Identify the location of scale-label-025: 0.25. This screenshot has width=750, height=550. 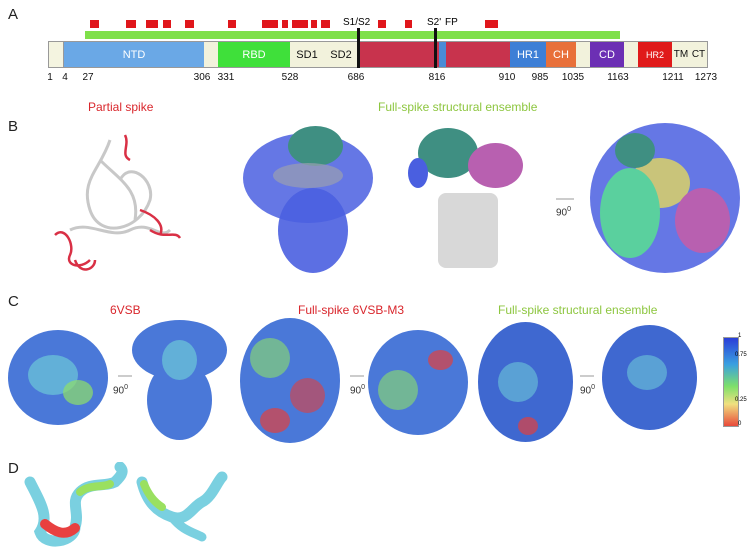
(741, 400).